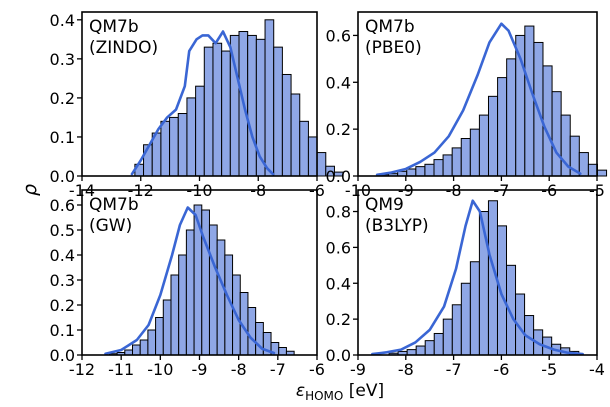 This screenshot has height=407, width=610. I want to click on x-tick-label: -8, so click(239, 369).